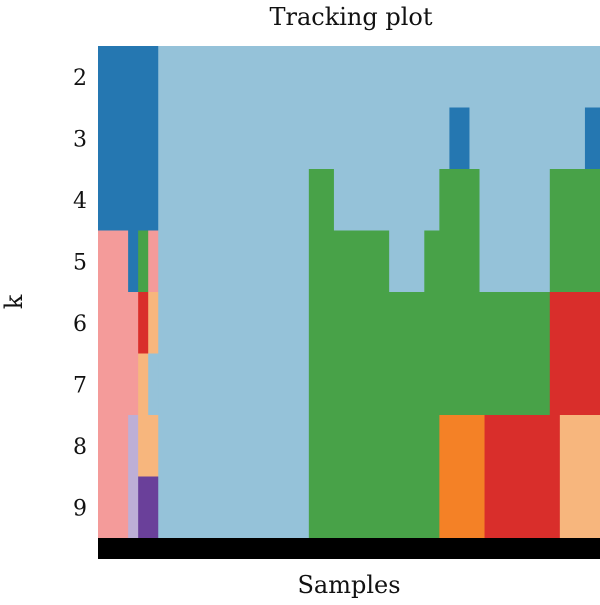 This screenshot has height=605, width=600. I want to click on y-tick-label-7: 7, so click(80, 385).